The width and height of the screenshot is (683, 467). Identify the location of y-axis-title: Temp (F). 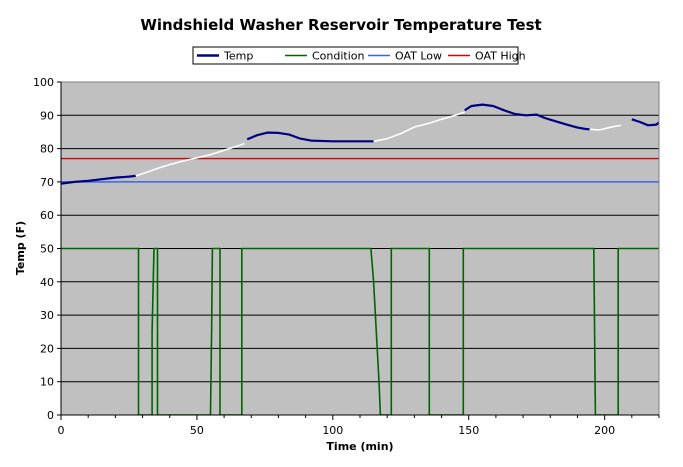
(20, 248).